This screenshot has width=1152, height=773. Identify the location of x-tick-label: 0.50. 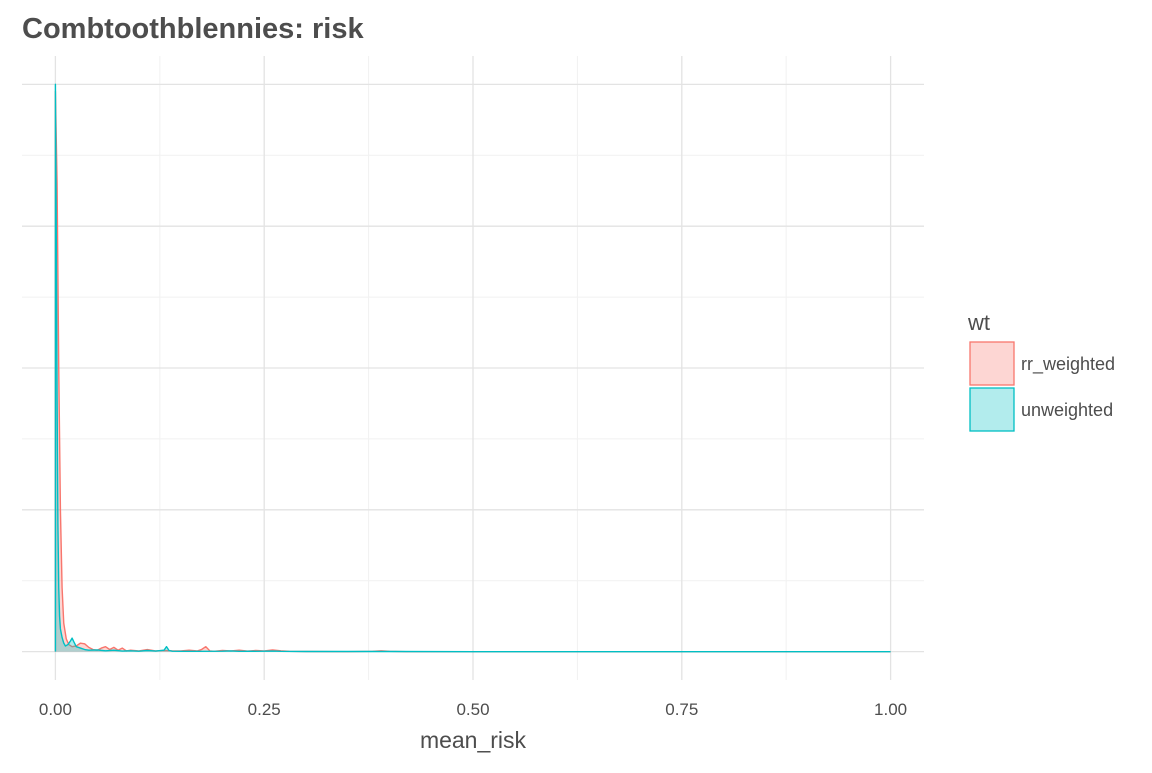
(472, 709).